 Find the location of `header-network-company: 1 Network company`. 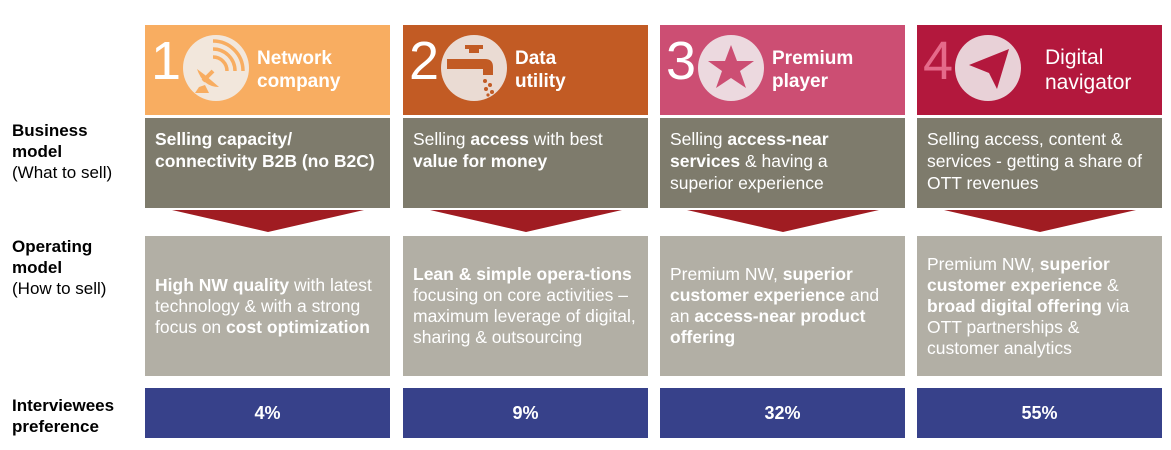

header-network-company: 1 Network company is located at coordinates (267, 70).